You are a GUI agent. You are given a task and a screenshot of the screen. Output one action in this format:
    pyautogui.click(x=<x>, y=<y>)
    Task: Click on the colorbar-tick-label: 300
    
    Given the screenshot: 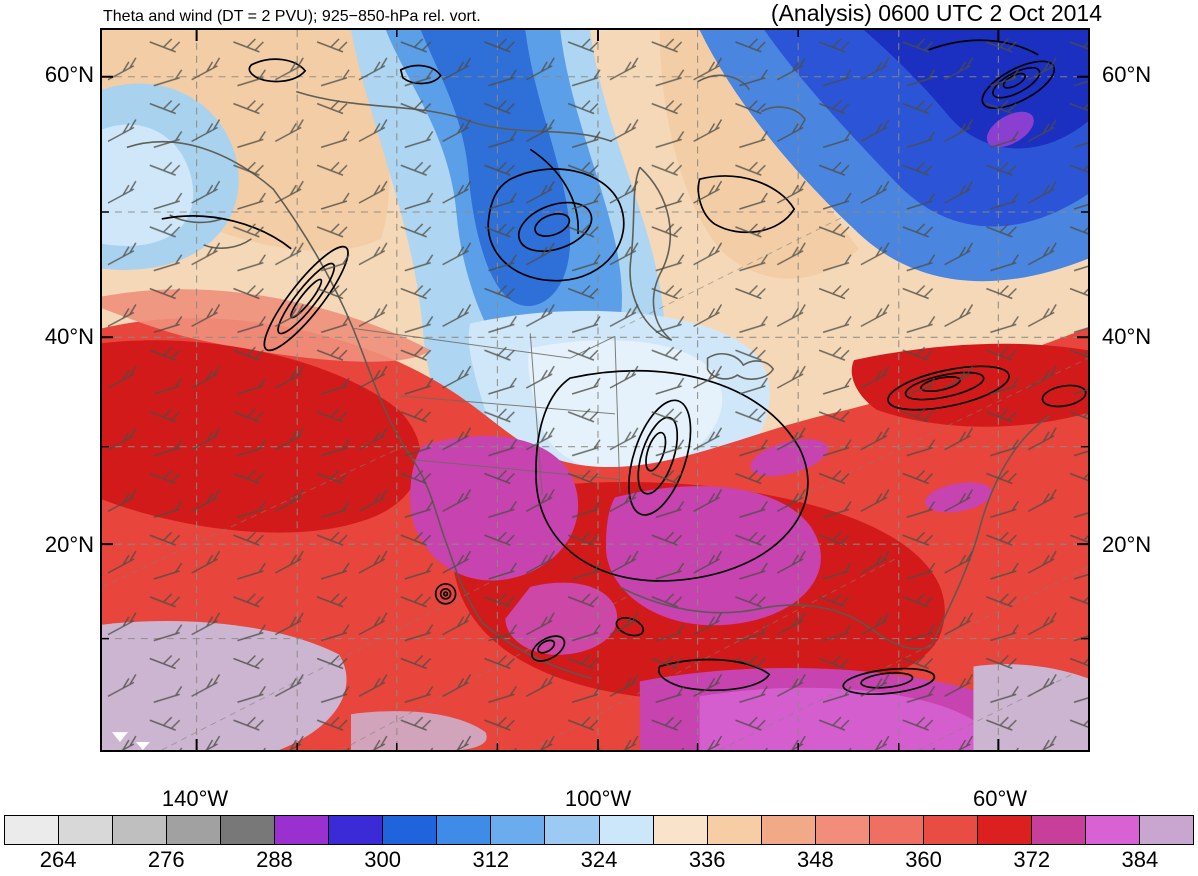 What is the action you would take?
    pyautogui.click(x=382, y=859)
    